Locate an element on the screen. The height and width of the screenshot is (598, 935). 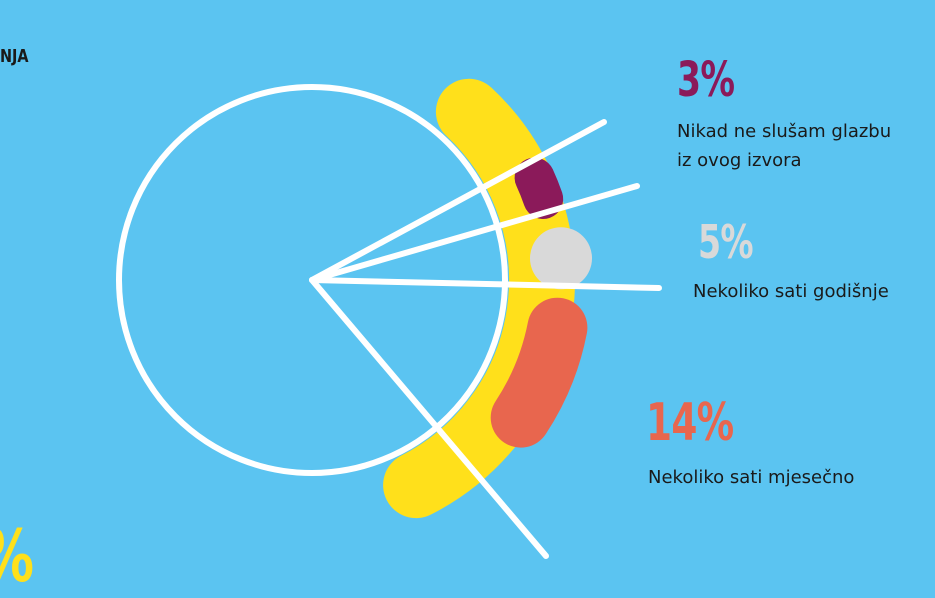
cut-off-percent: % is located at coordinates (17, 556).